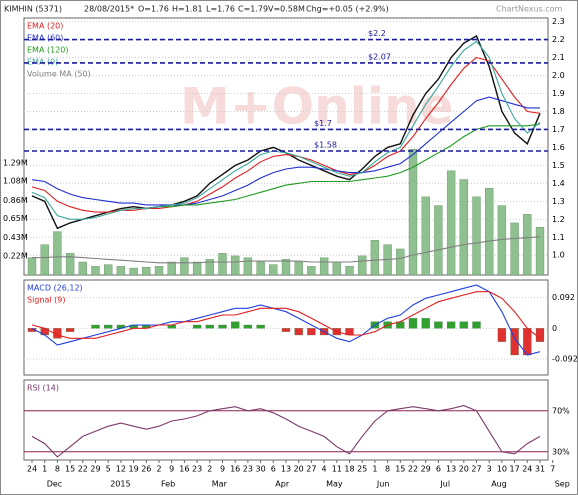  Describe the element at coordinates (426, 469) in the screenshot. I see `x-tick-label: 29` at that location.